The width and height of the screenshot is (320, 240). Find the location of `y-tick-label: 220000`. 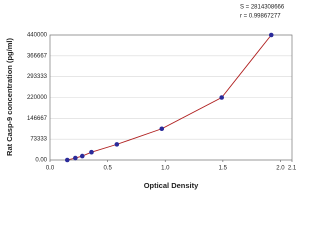

y-tick-label: 220000 is located at coordinates (37, 98).